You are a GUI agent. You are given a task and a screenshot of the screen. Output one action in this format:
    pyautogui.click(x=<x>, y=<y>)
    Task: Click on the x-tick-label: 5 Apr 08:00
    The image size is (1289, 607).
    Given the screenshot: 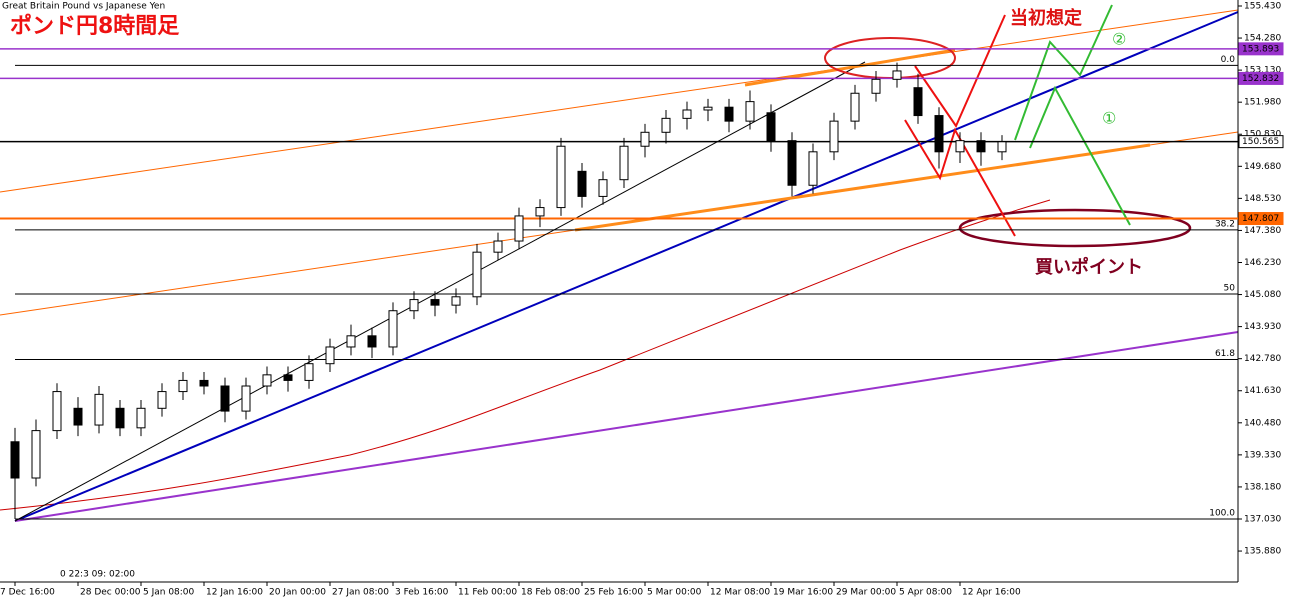 What is the action you would take?
    pyautogui.click(x=925, y=593)
    